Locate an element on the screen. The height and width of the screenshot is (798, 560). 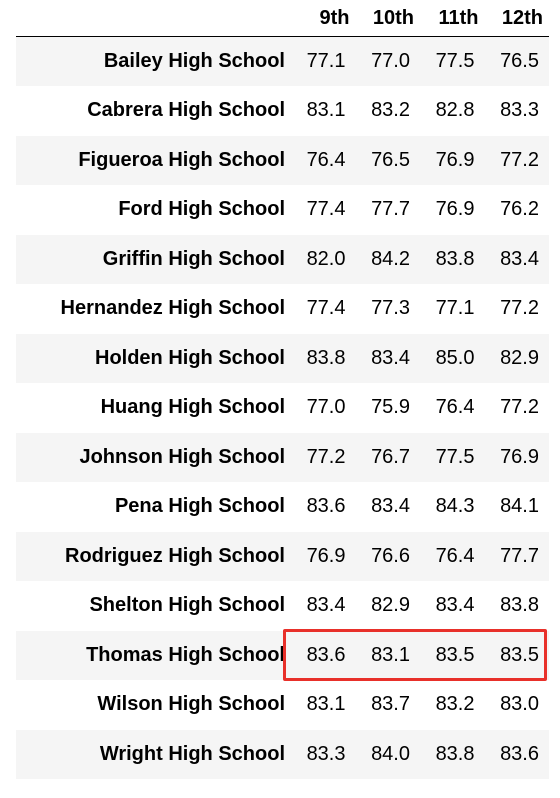
score-cell: 84.2 is located at coordinates (390, 258).